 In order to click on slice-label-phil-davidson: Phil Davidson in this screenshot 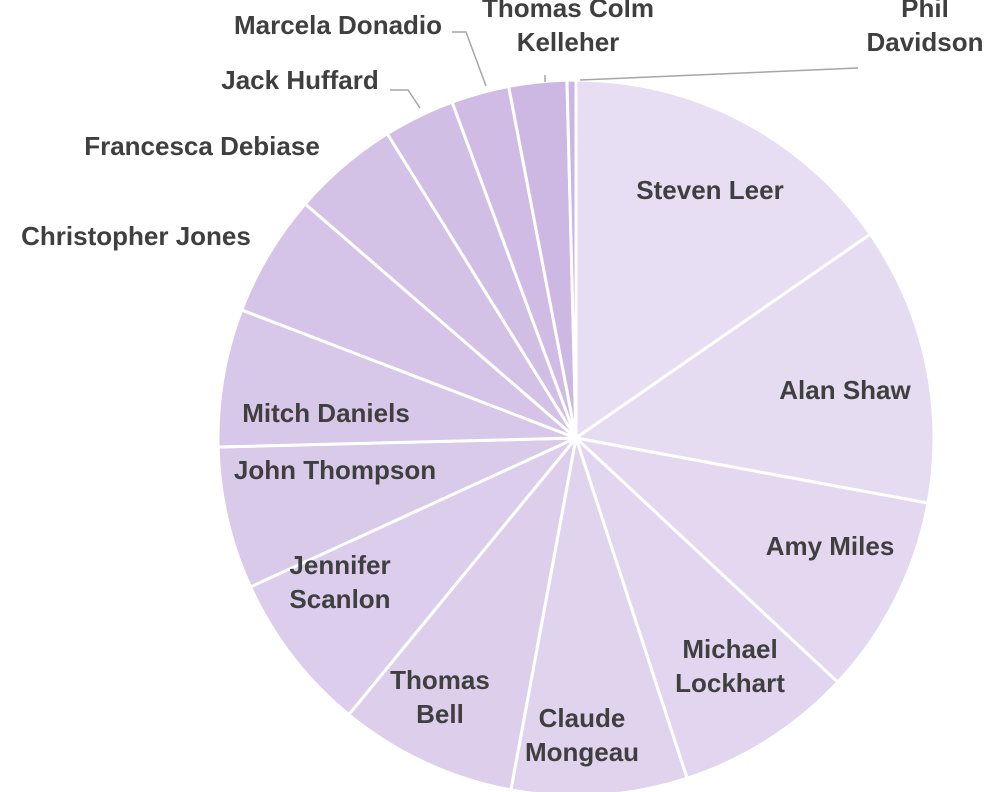, I will do `click(924, 28)`.